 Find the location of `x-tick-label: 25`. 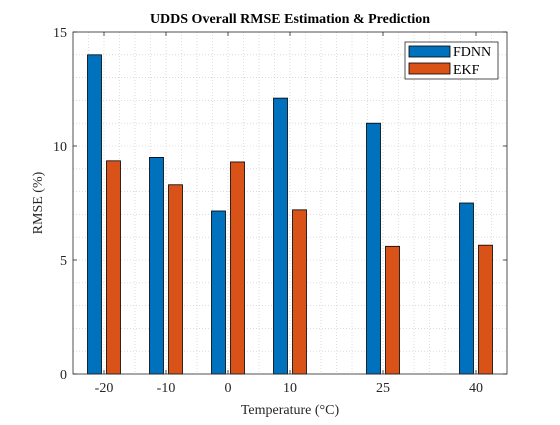

x-tick-label: 25 is located at coordinates (383, 388).